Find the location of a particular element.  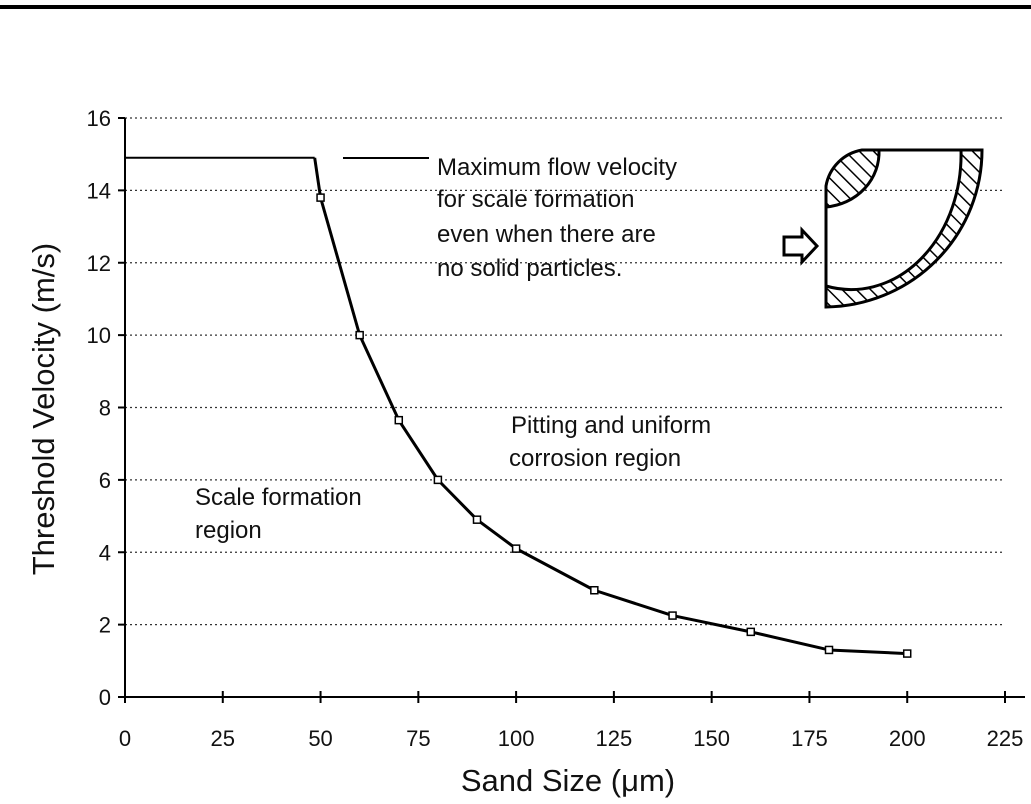

annotation-pitting-line-2: corrosion region is located at coordinates (595, 458).